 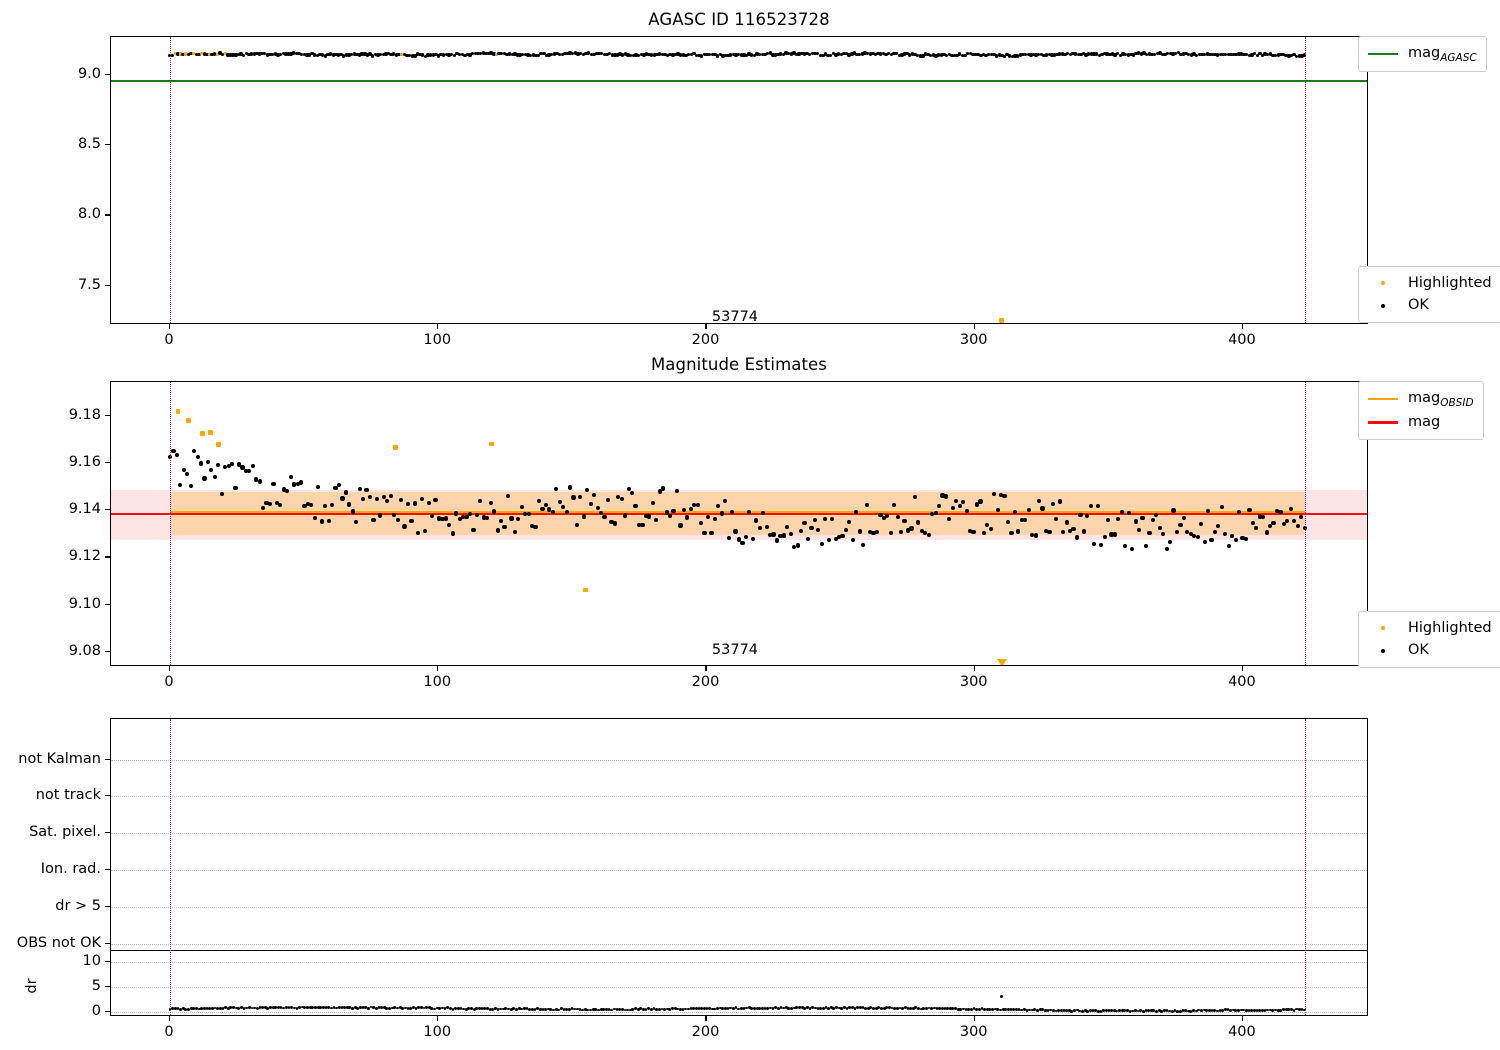 I want to click on legend-item-mag-agasc: magAGASC, so click(x=1421, y=54).